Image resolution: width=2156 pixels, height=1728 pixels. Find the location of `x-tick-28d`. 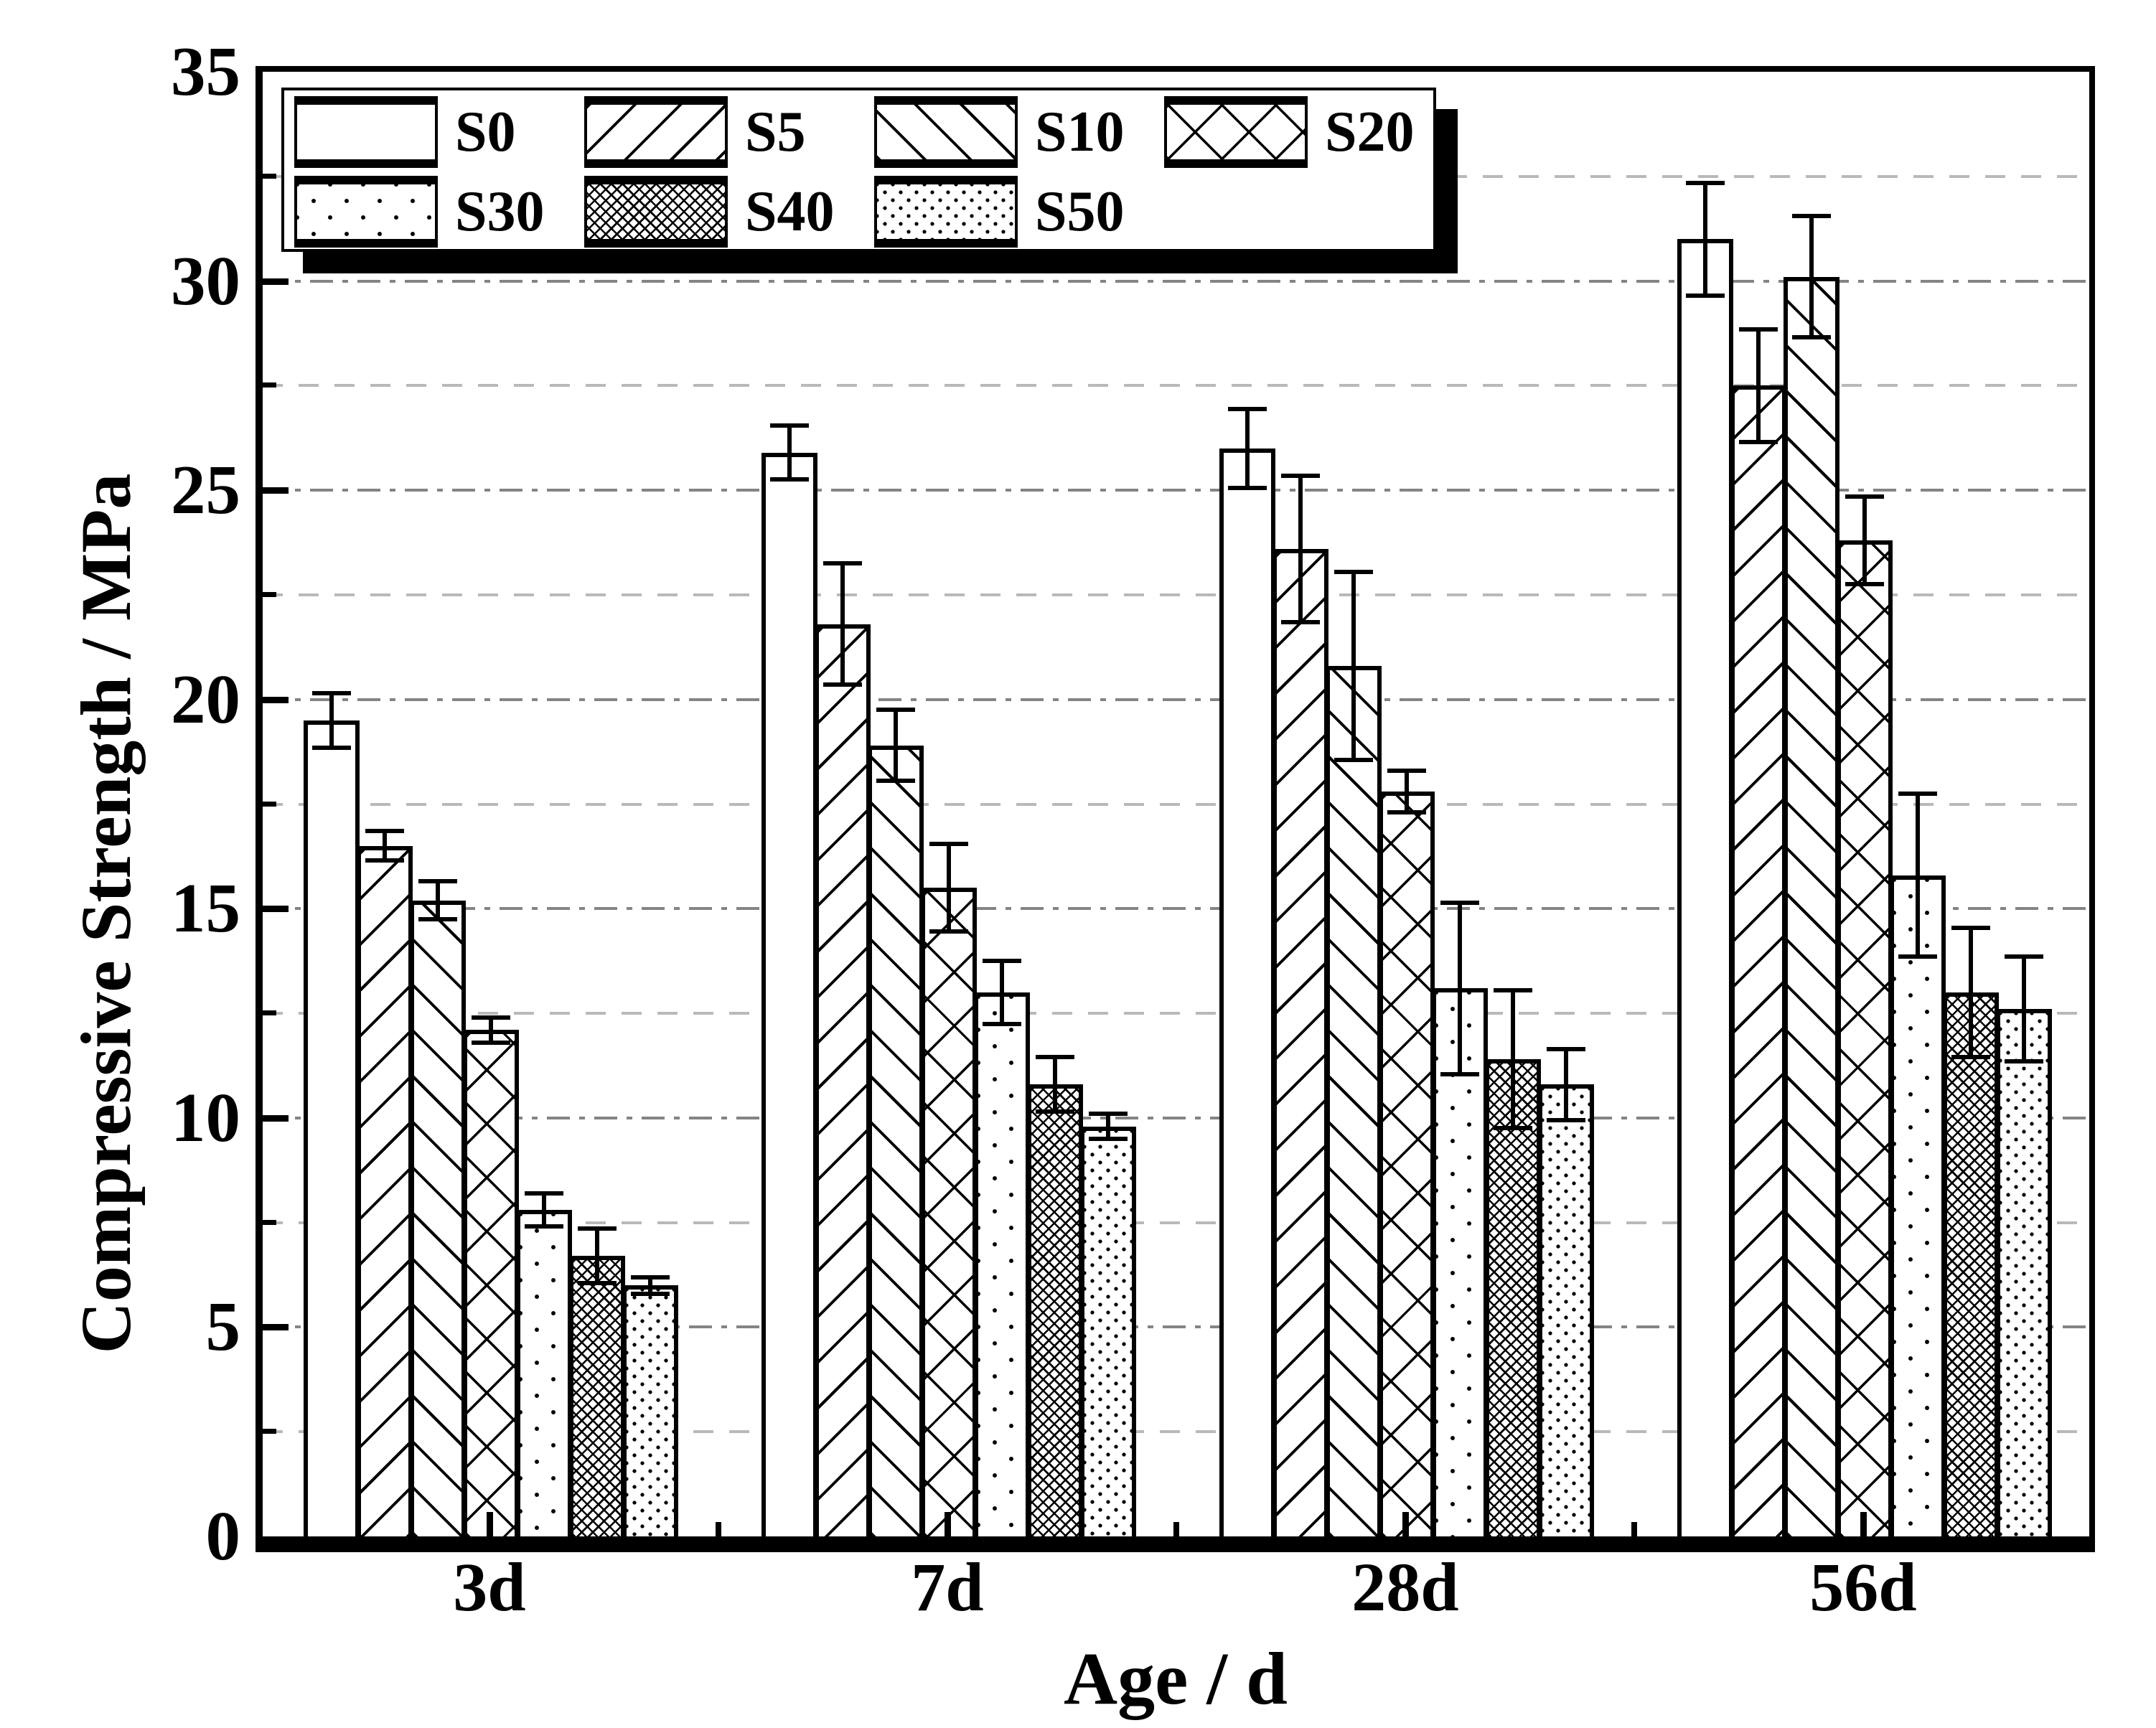

x-tick-28d is located at coordinates (1405, 1524).